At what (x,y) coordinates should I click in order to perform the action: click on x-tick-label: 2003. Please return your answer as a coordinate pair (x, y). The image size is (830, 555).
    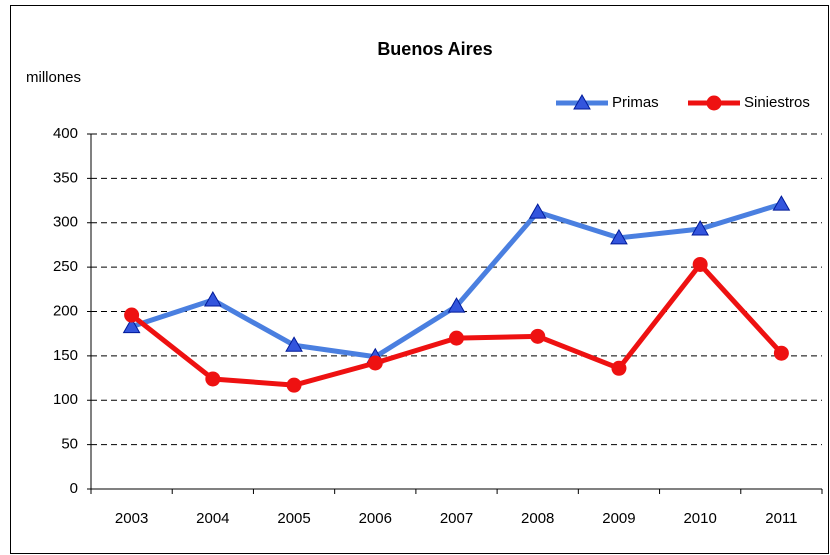
    Looking at the image, I should click on (131, 518).